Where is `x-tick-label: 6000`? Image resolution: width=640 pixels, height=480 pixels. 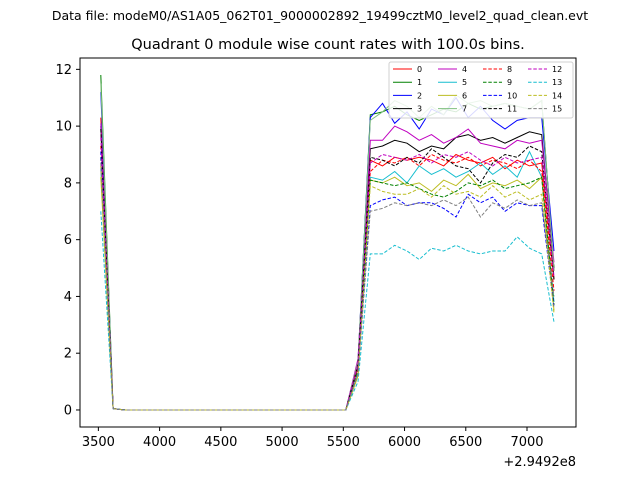 x-tick-label: 6000 is located at coordinates (404, 442).